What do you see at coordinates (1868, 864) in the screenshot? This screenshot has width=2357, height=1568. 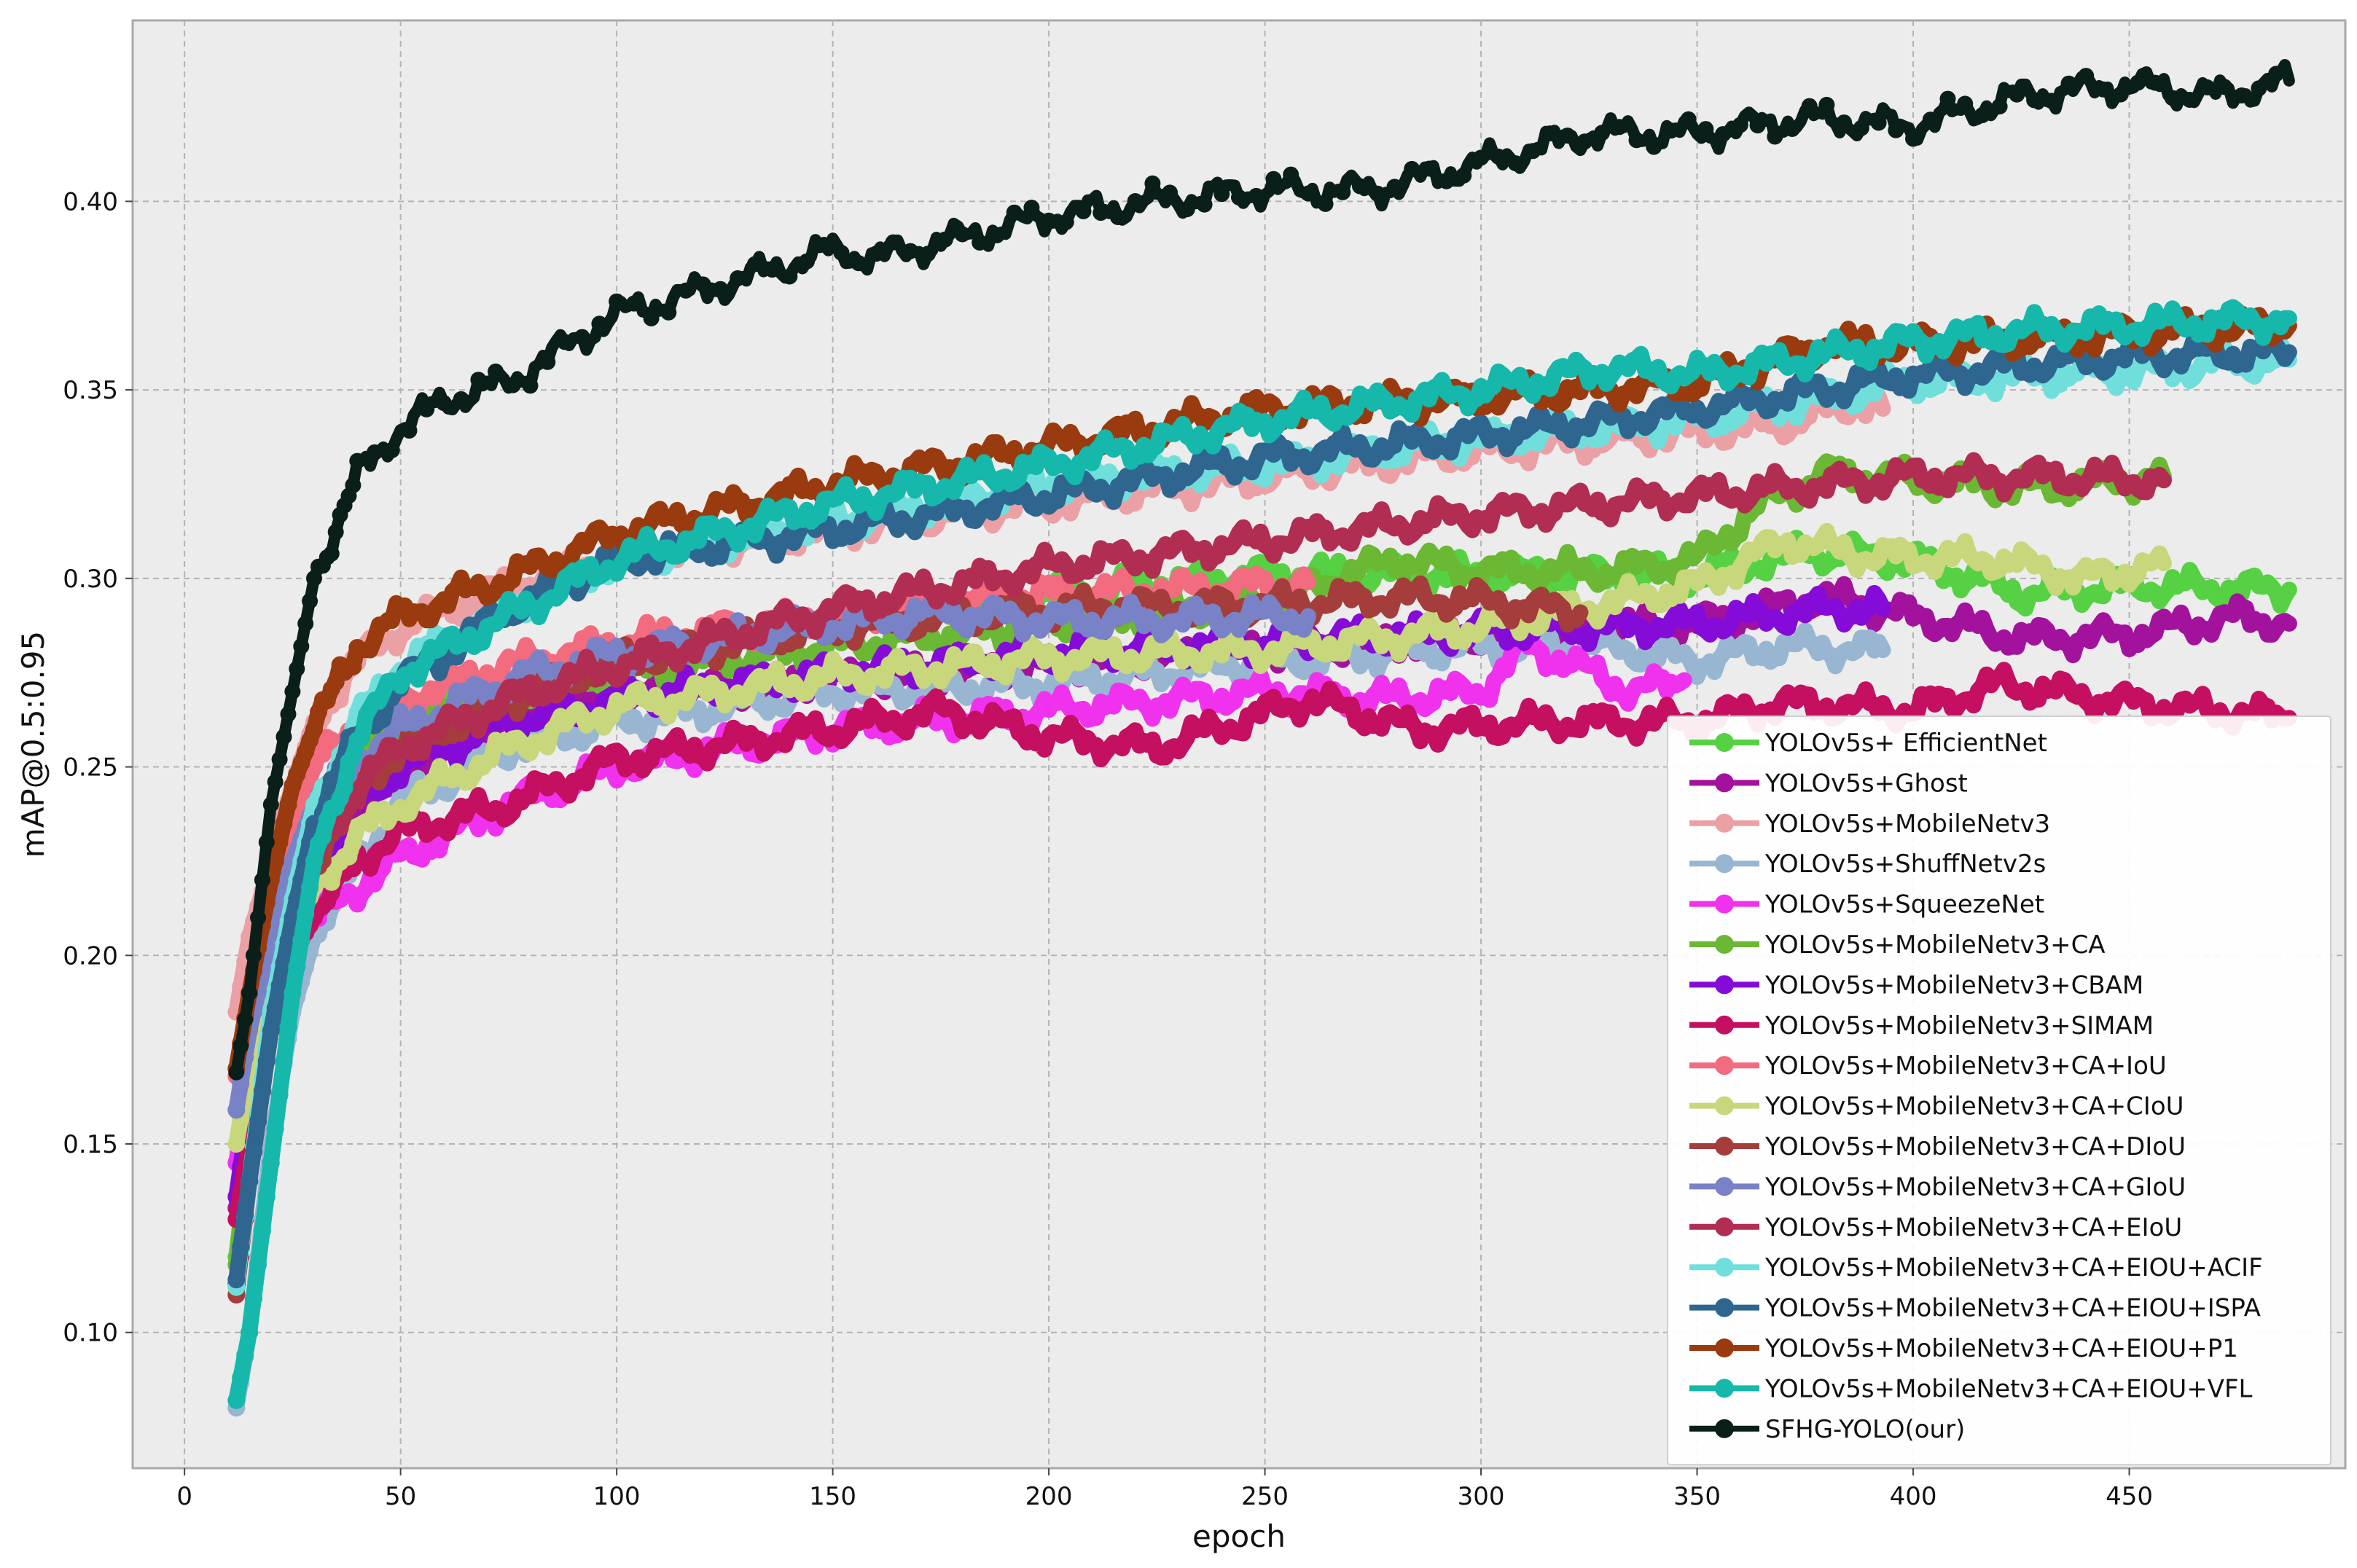 I see `legend-entry: YOLOv5s+ShuffNetv2s` at bounding box center [1868, 864].